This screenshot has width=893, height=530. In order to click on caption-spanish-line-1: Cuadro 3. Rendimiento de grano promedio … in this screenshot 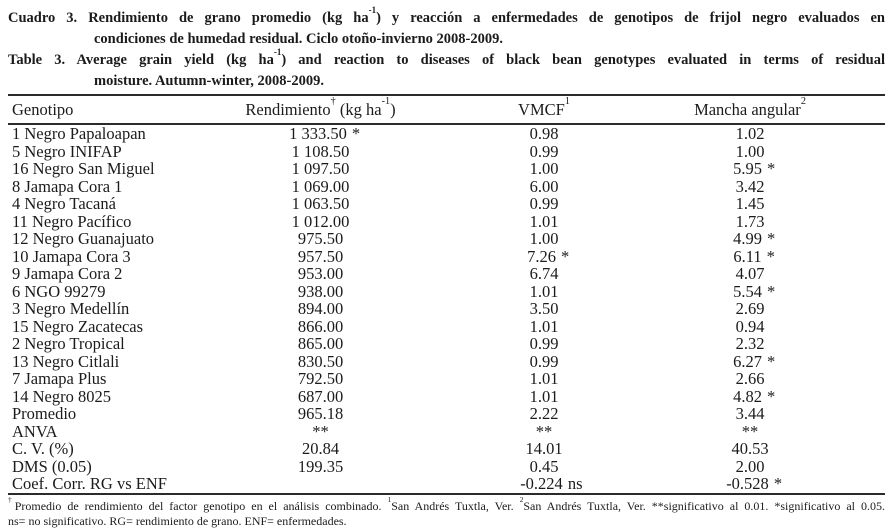, I will do `click(446, 15)`.